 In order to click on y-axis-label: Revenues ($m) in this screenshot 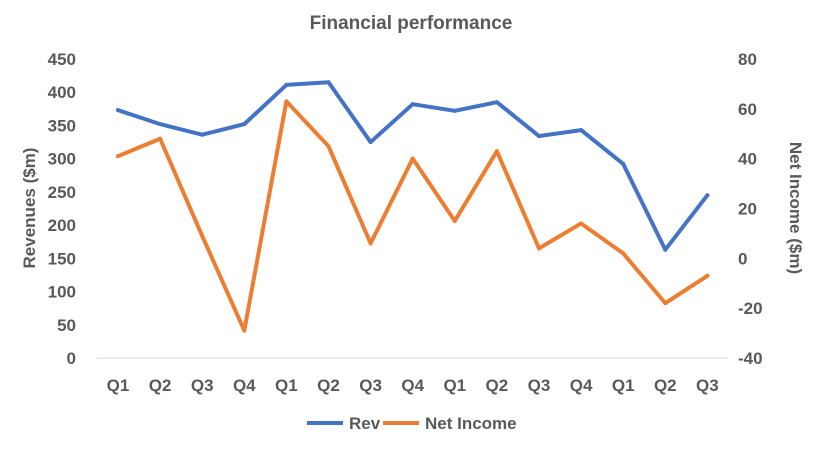, I will do `click(29, 208)`.